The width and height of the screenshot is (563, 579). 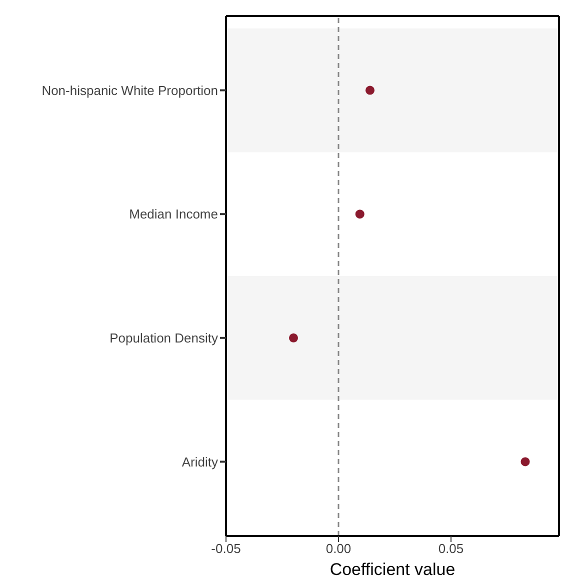 I want to click on y-tick-label: Aridity, so click(x=200, y=462).